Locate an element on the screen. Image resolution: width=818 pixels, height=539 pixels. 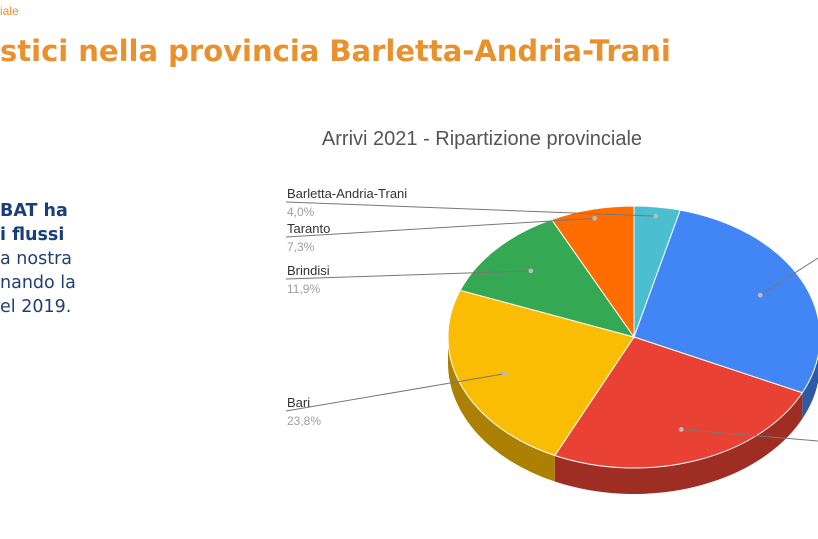
pie-depth-group is located at coordinates (633, 415).